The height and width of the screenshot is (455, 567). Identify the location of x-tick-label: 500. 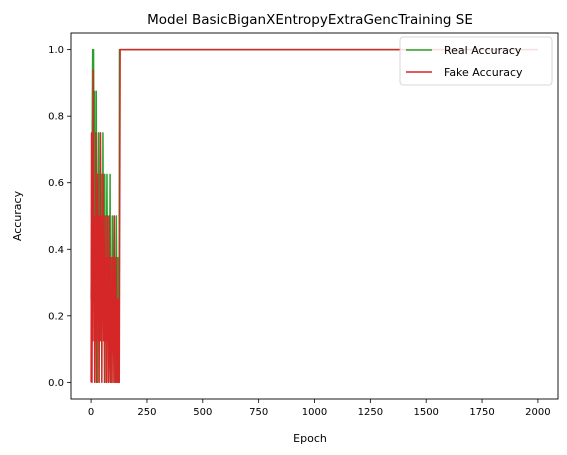
(202, 412).